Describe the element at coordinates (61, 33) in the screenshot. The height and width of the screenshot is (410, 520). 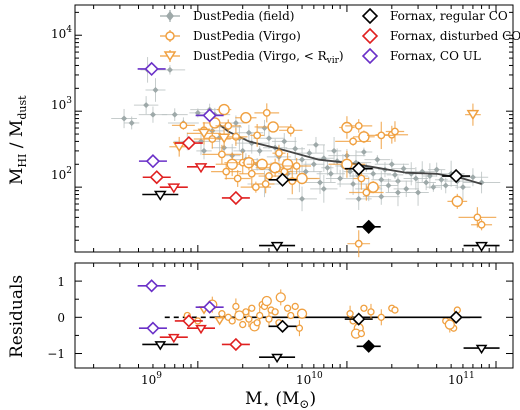
I see `y-tick-label-10000: 10⁴` at that location.